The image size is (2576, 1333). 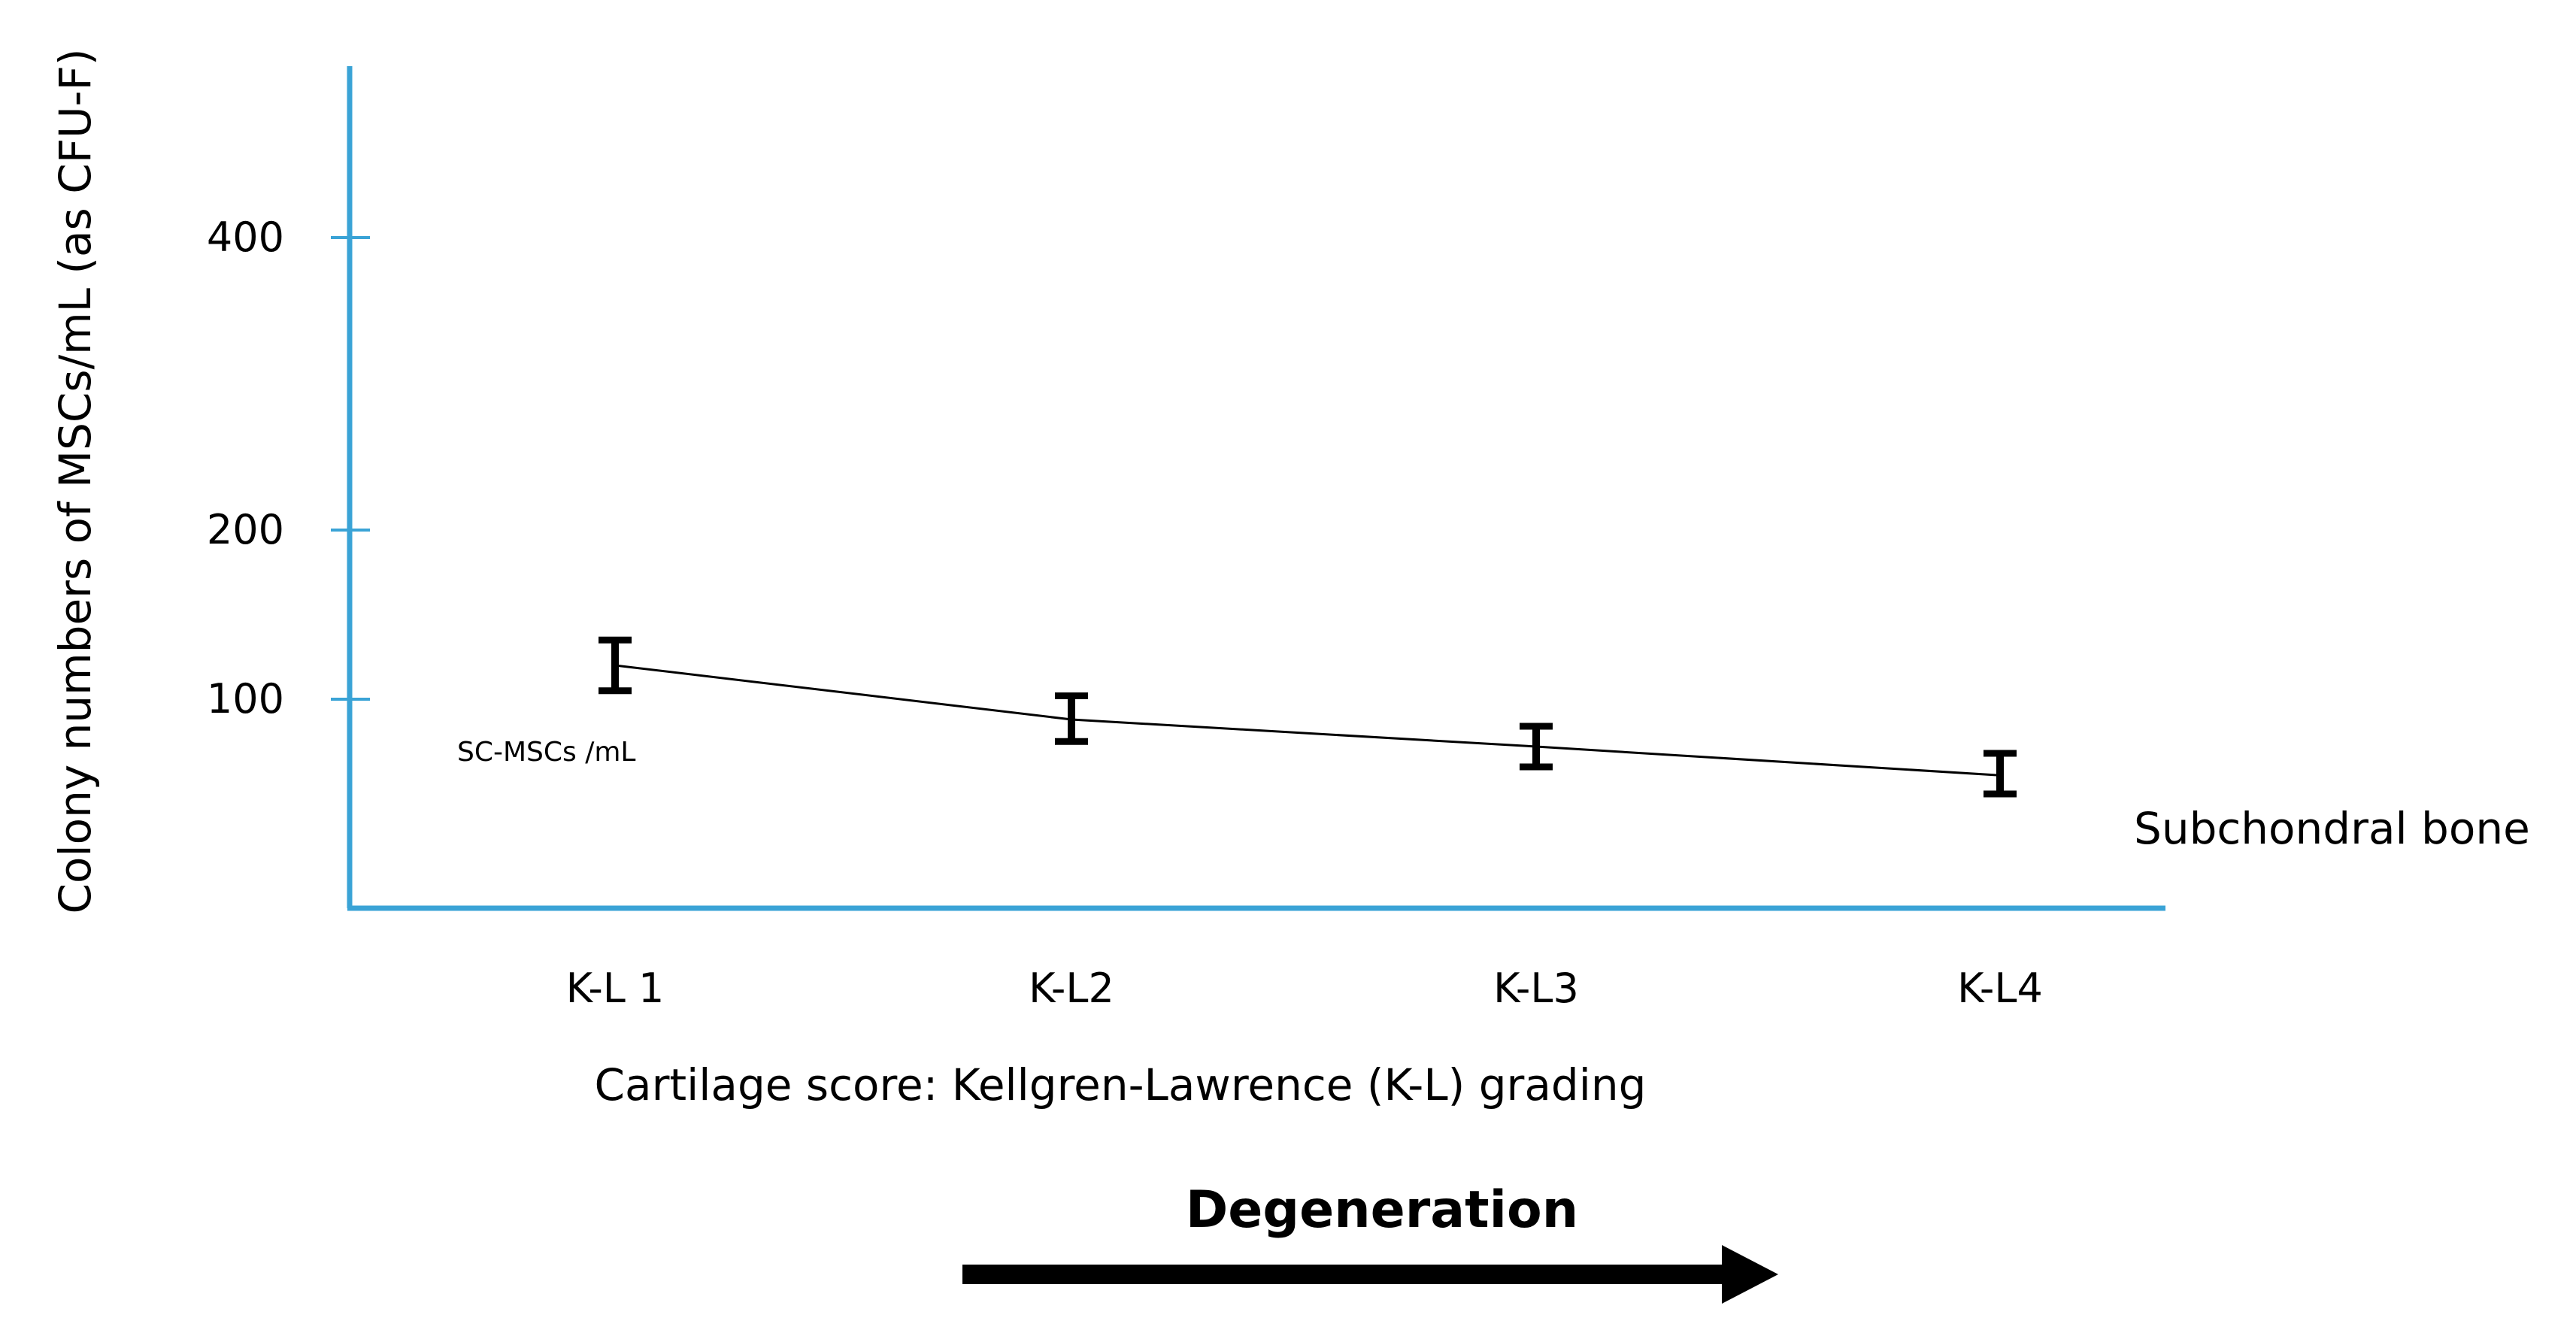 What do you see at coordinates (245, 699) in the screenshot?
I see `y-tick-label: 100` at bounding box center [245, 699].